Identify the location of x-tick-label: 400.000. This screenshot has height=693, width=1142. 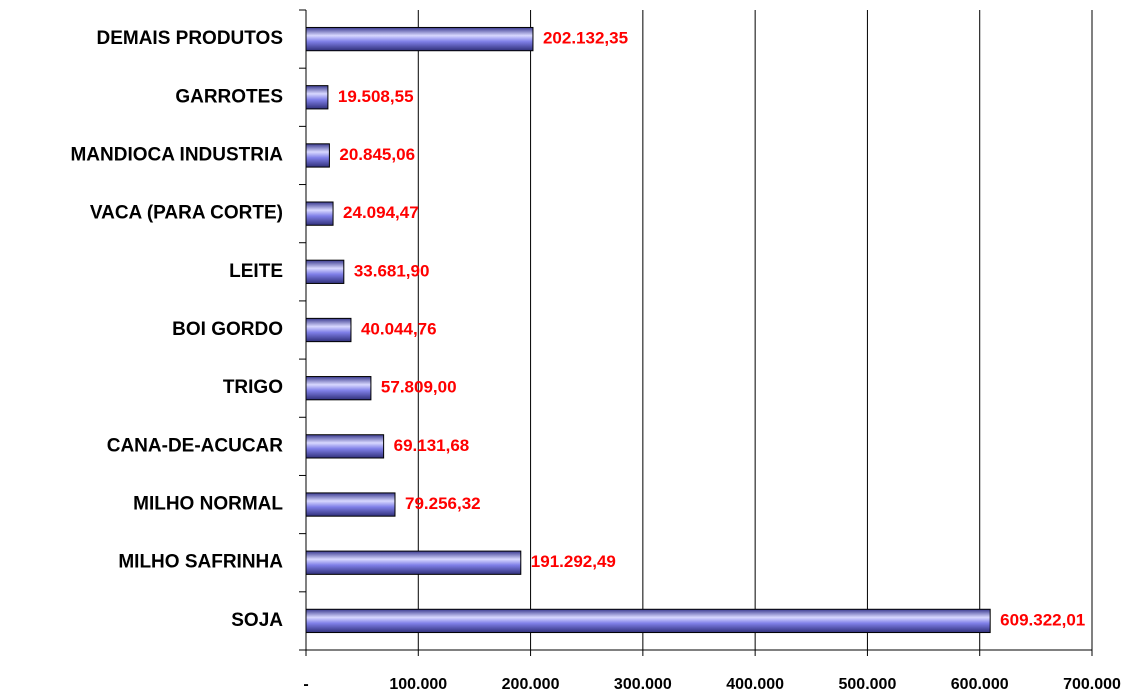
(755, 684).